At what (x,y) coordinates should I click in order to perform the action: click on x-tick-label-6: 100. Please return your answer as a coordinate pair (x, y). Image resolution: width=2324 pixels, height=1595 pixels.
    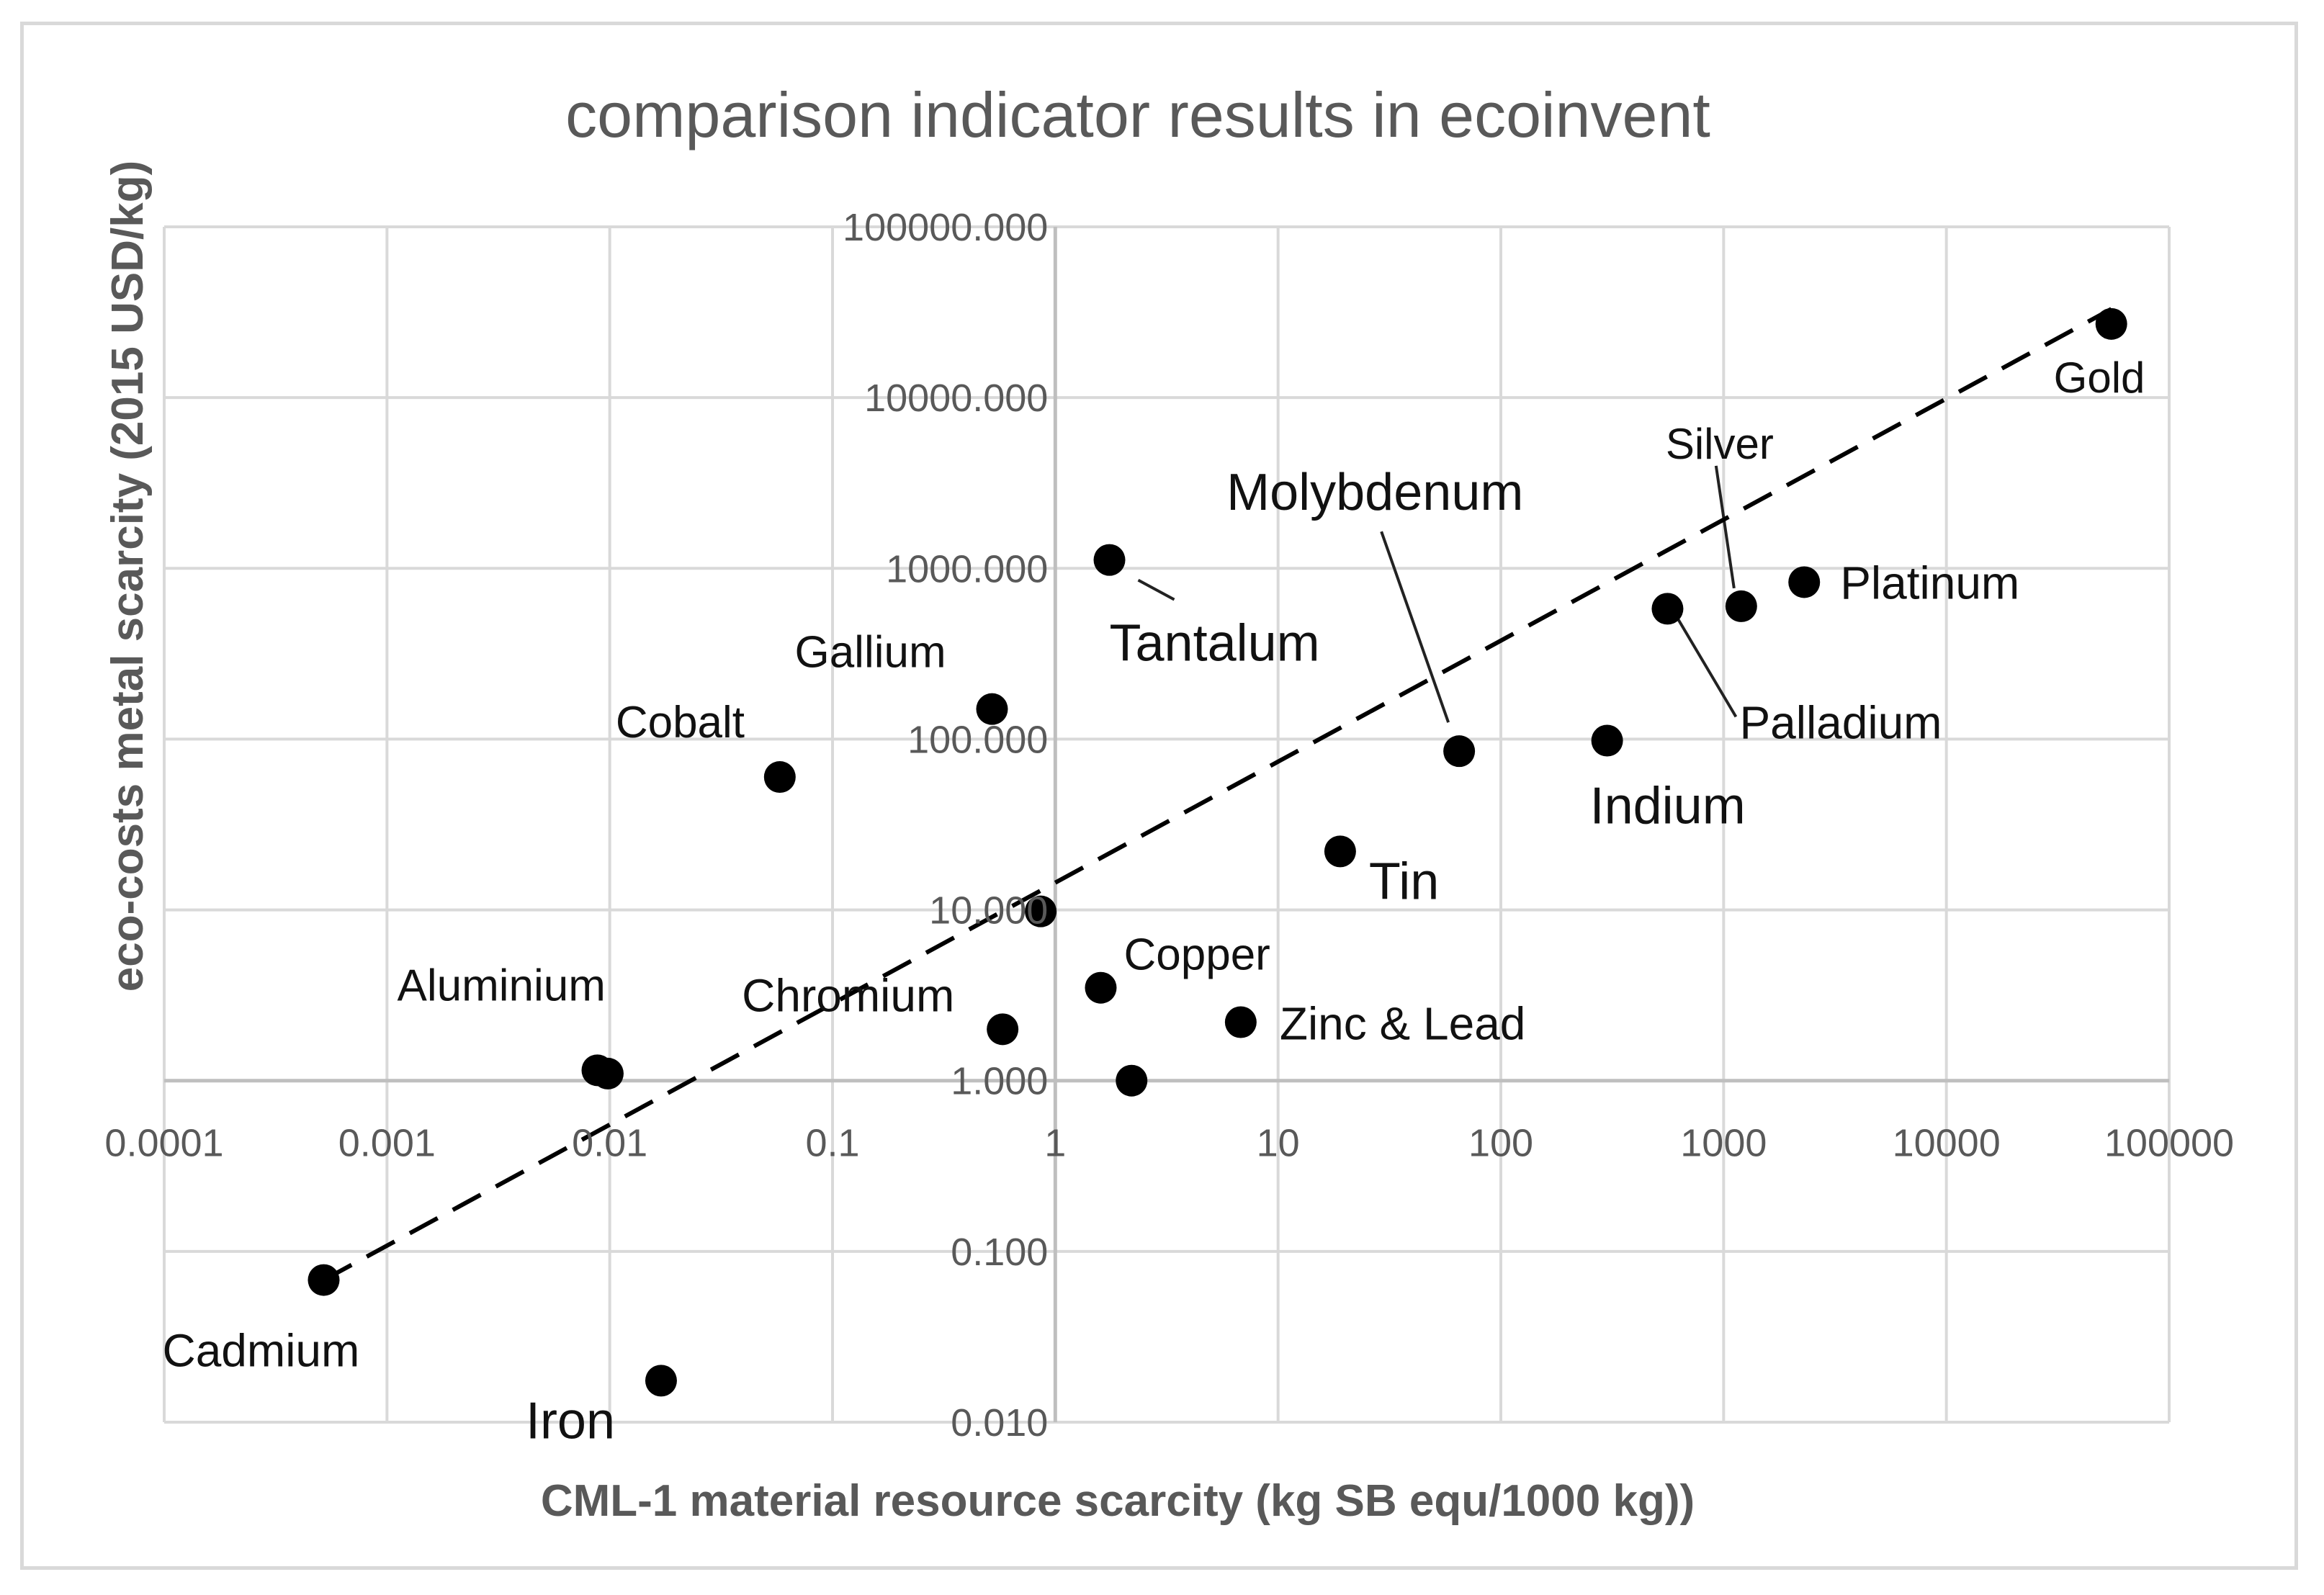
    Looking at the image, I should click on (1500, 1143).